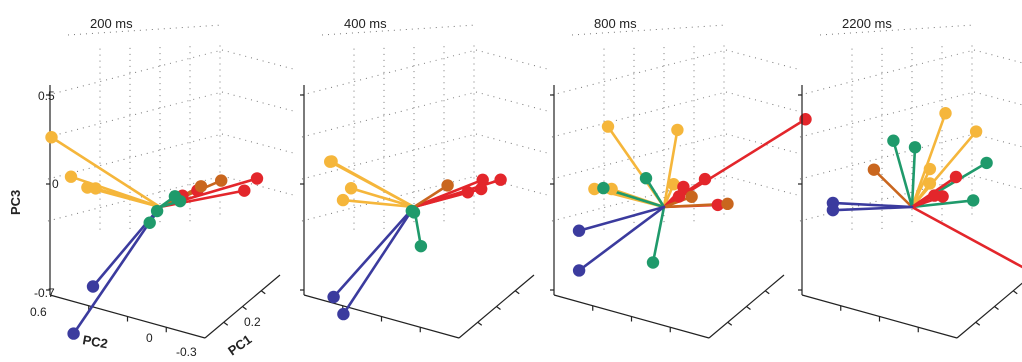 The height and width of the screenshot is (362, 1022). I want to click on vector-line-orange, so click(893, 188).